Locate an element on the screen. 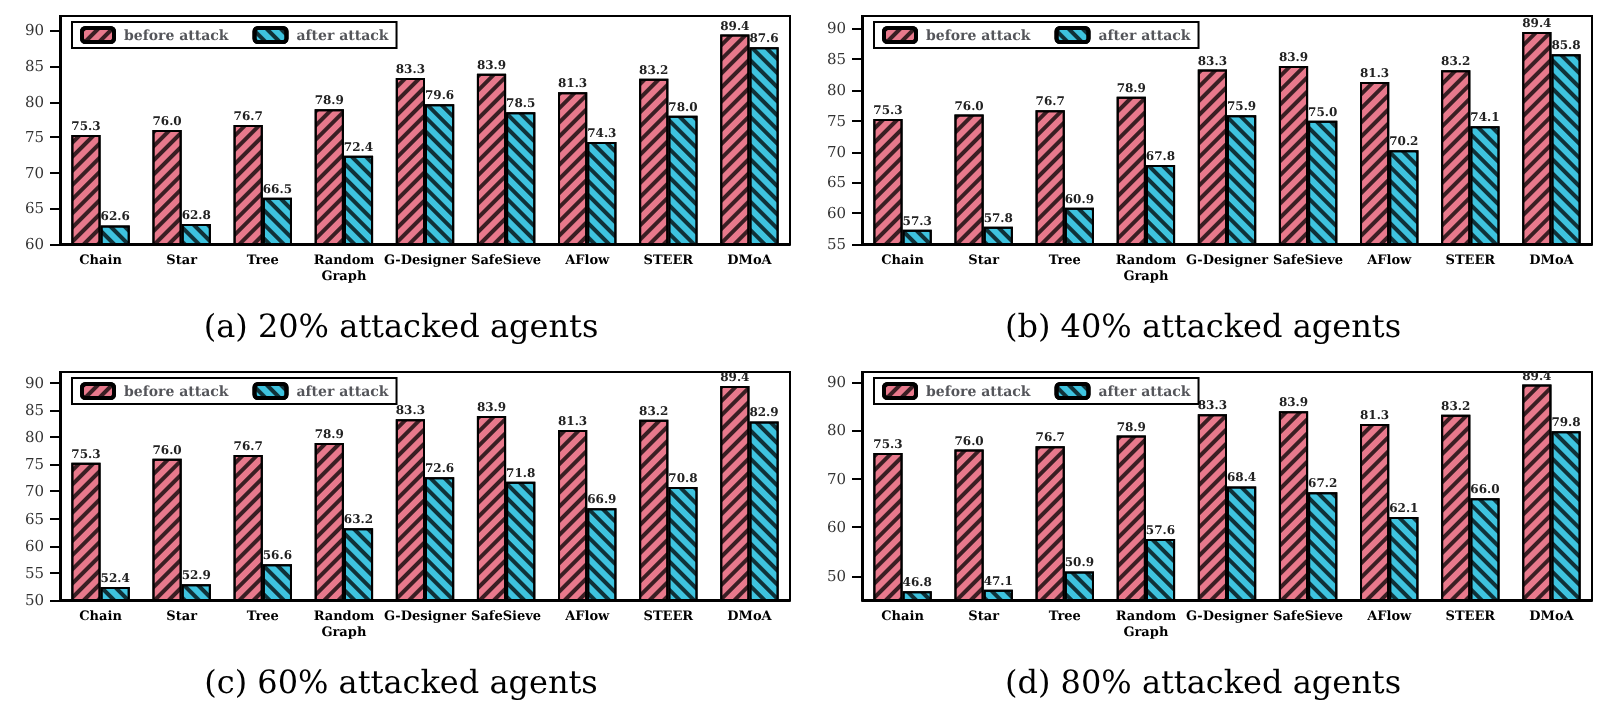  text: (d) 80% attacked agents is located at coordinates (1203, 682).